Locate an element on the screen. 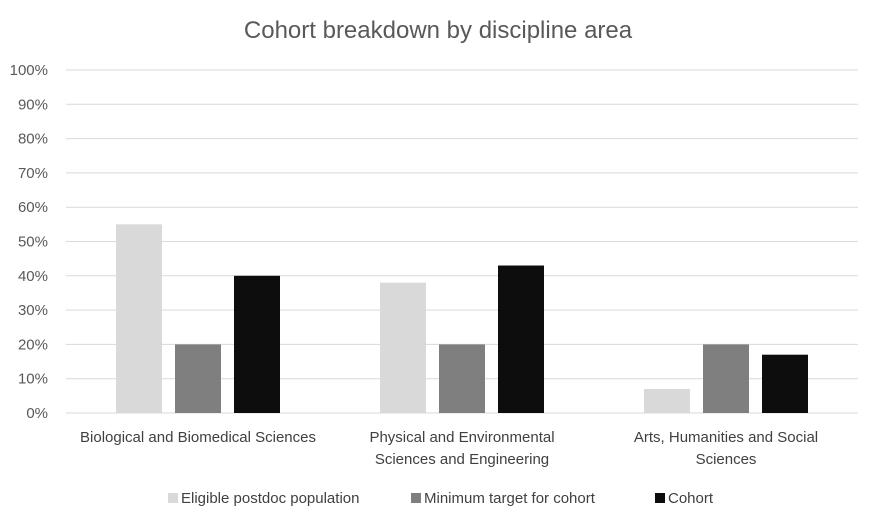  y-axis-ticks: 0% 10% 20% 30% 40% 50% 60% 70% 80% 90% 100% is located at coordinates (29, 242).